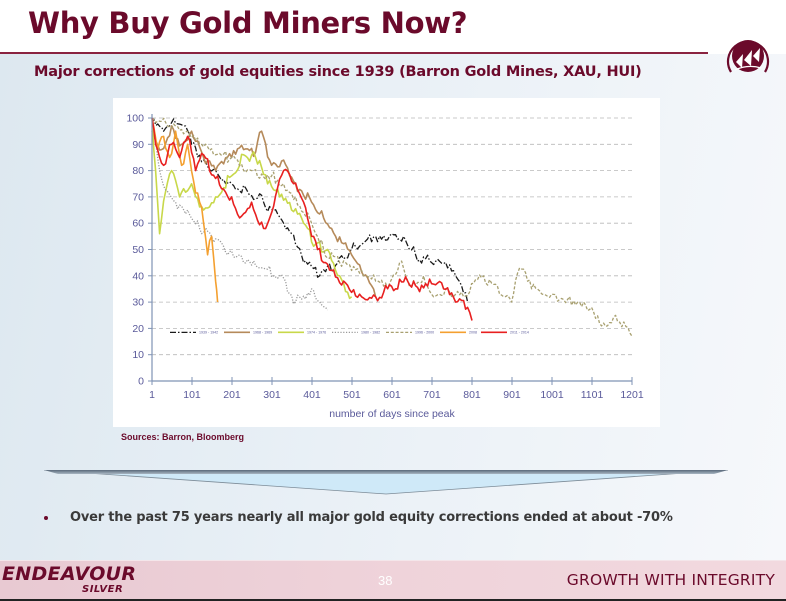  What do you see at coordinates (138, 276) in the screenshot?
I see `y-tick-label: 40` at bounding box center [138, 276].